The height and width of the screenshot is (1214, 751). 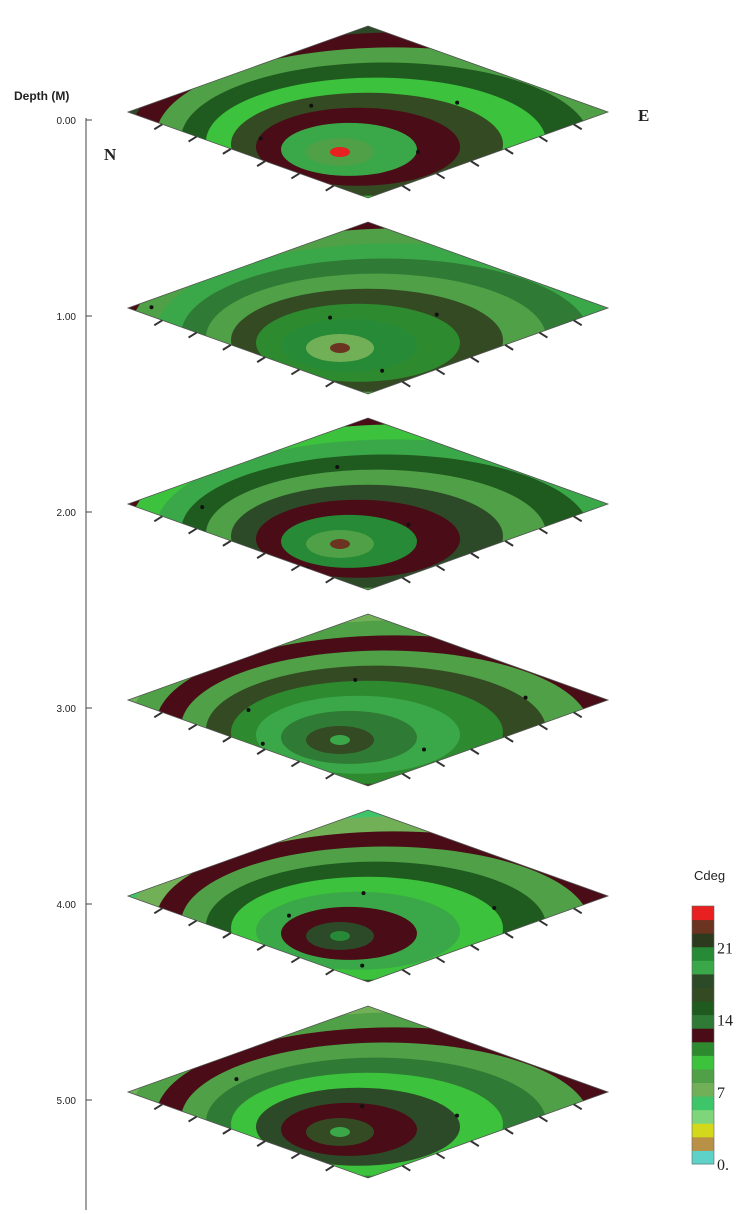 I want to click on legend-title: Cdeg, so click(x=709, y=875).